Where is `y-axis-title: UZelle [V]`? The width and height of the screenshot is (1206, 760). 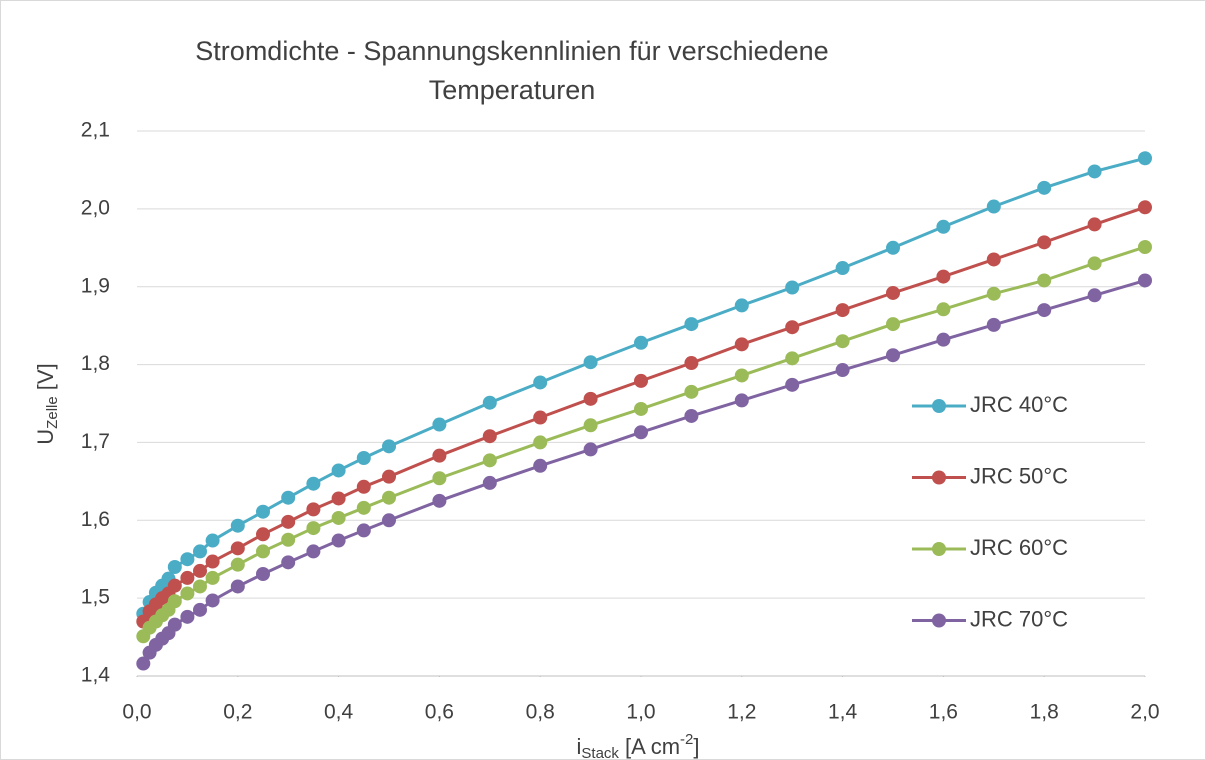
y-axis-title: UZelle [V] is located at coordinates (47, 403).